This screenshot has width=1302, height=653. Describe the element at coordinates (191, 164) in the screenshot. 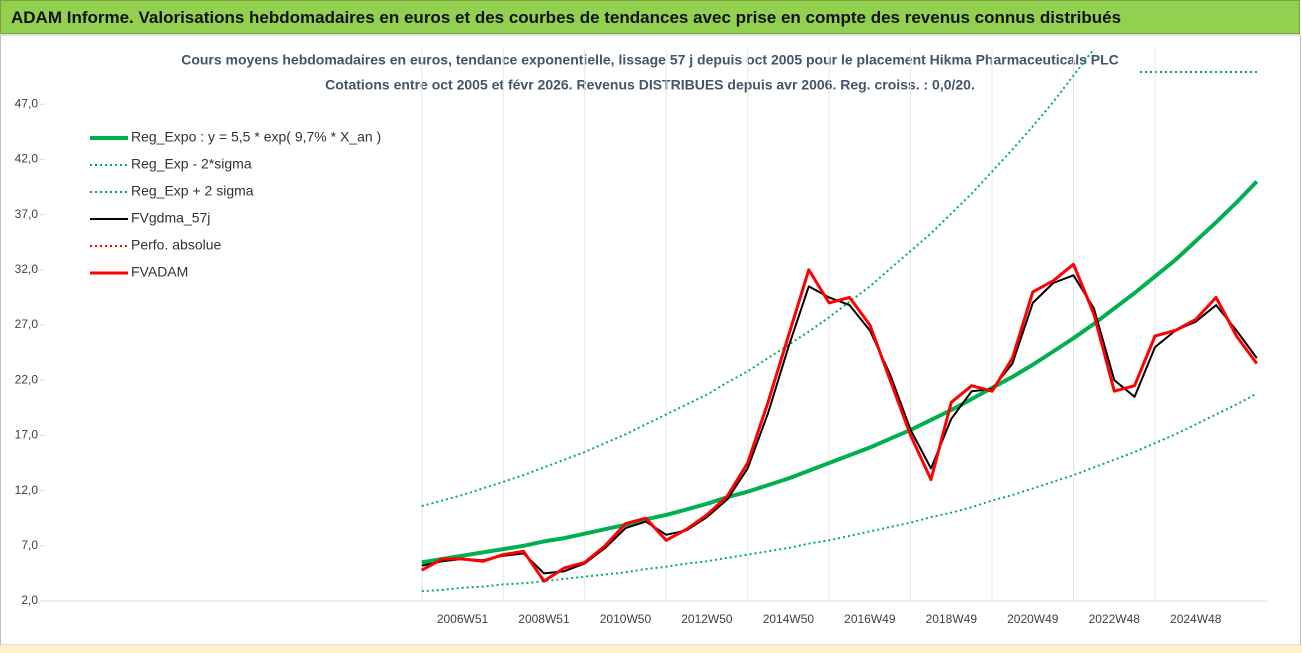

I see `legend-label: Reg_Exp - 2*sigma` at that location.